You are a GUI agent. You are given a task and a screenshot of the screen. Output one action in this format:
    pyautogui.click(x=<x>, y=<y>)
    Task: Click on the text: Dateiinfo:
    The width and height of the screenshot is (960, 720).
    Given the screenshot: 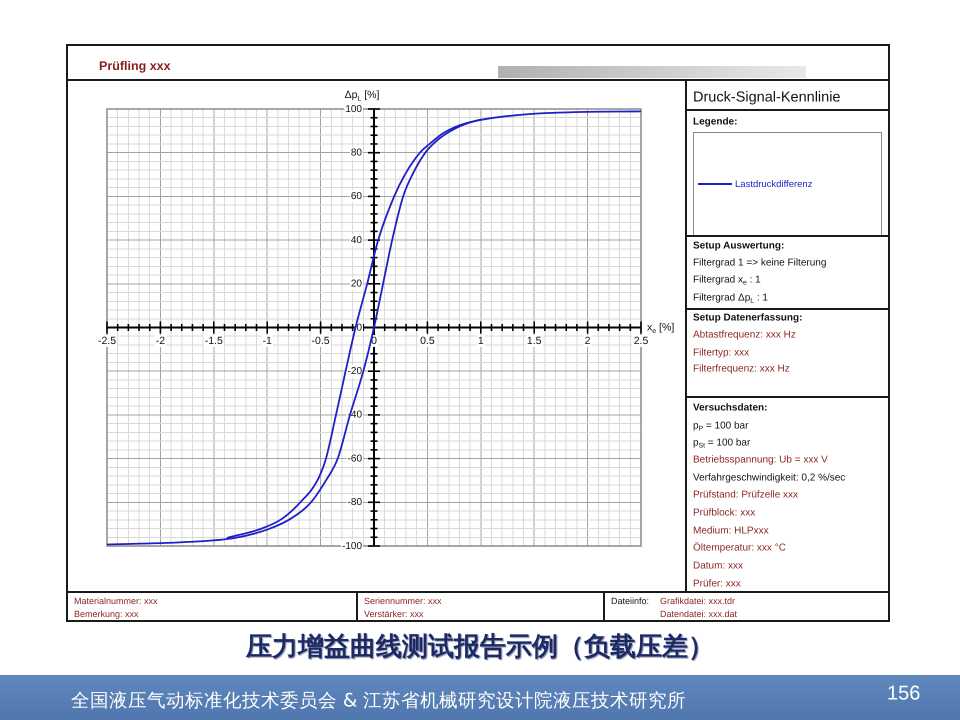 What is the action you would take?
    pyautogui.click(x=630, y=600)
    